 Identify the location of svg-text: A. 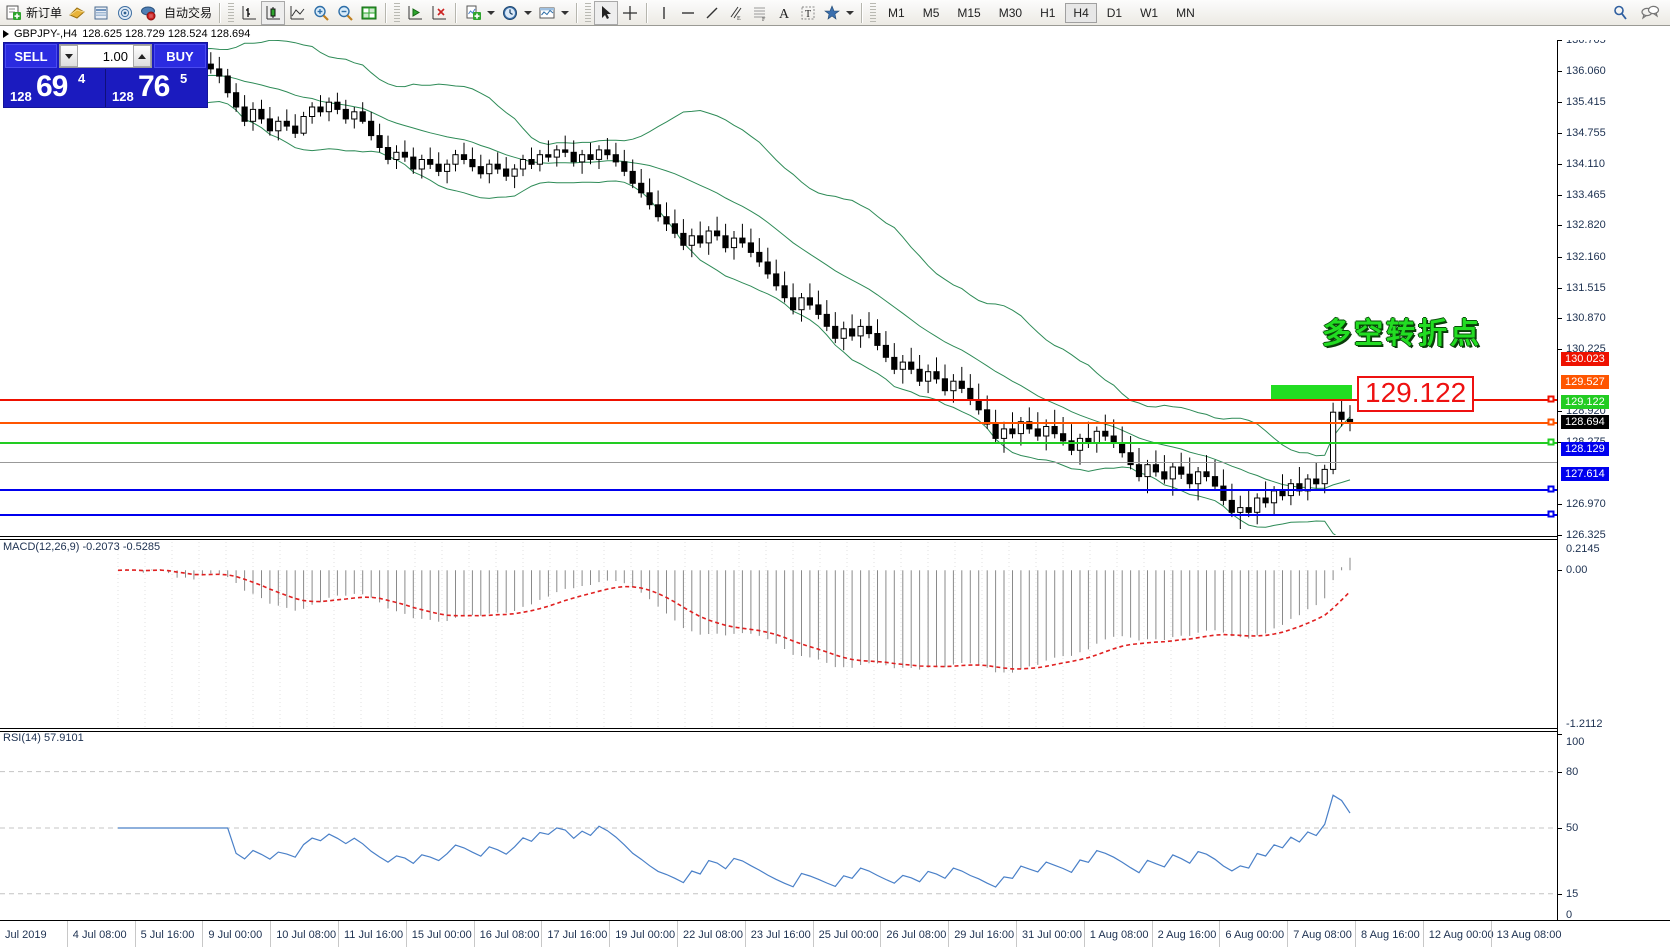
(784, 14).